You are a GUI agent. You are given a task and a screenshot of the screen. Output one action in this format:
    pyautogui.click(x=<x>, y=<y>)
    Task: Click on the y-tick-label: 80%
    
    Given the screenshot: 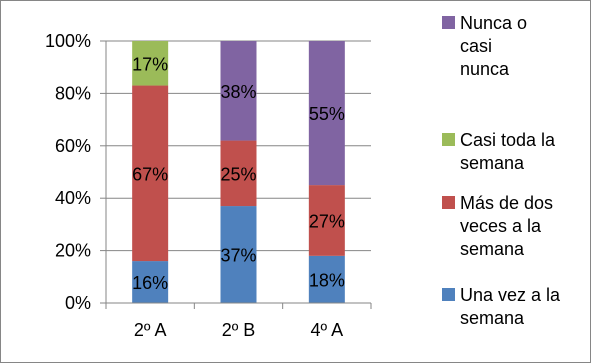 What is the action you would take?
    pyautogui.click(x=73, y=93)
    